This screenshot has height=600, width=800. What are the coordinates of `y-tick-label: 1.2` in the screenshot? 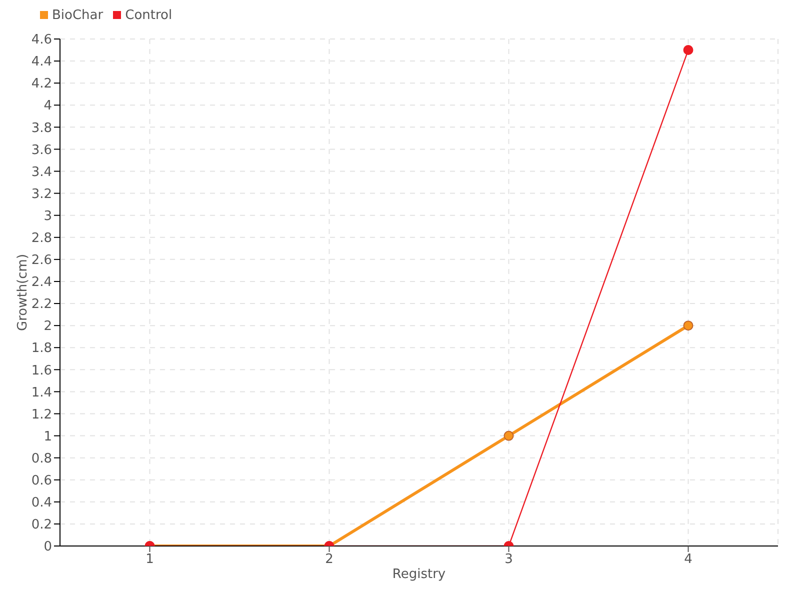 It's located at (41, 414).